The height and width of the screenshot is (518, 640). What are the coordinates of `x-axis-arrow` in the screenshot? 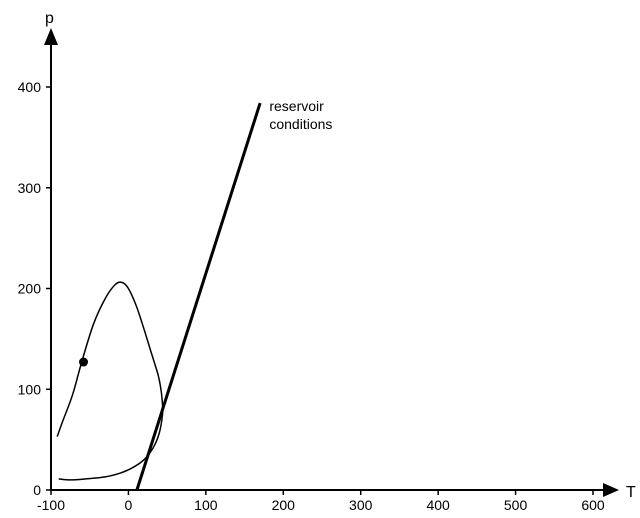 It's located at (611, 490).